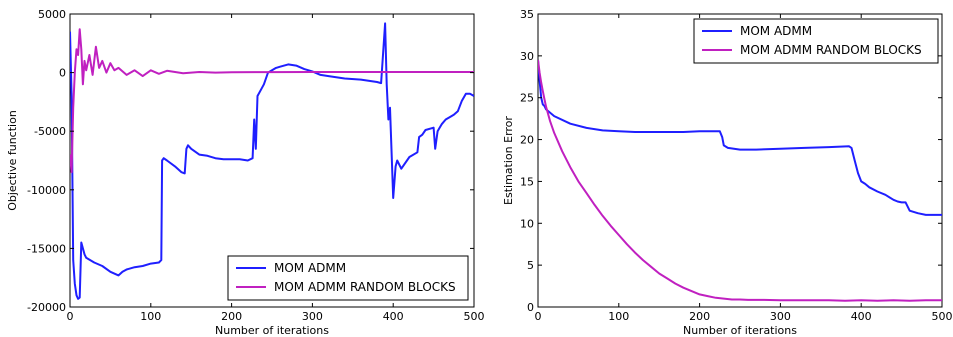  What do you see at coordinates (527, 140) in the screenshot?
I see `y-tick-label: 20` at bounding box center [527, 140].